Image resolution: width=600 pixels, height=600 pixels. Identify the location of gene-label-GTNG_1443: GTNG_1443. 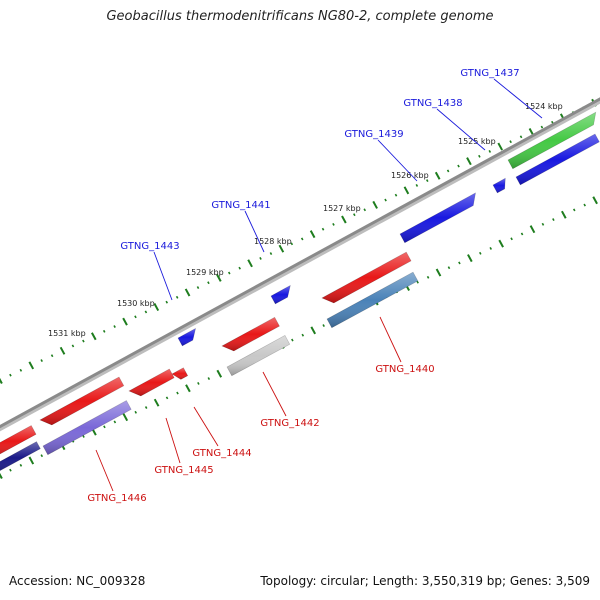
(150, 271).